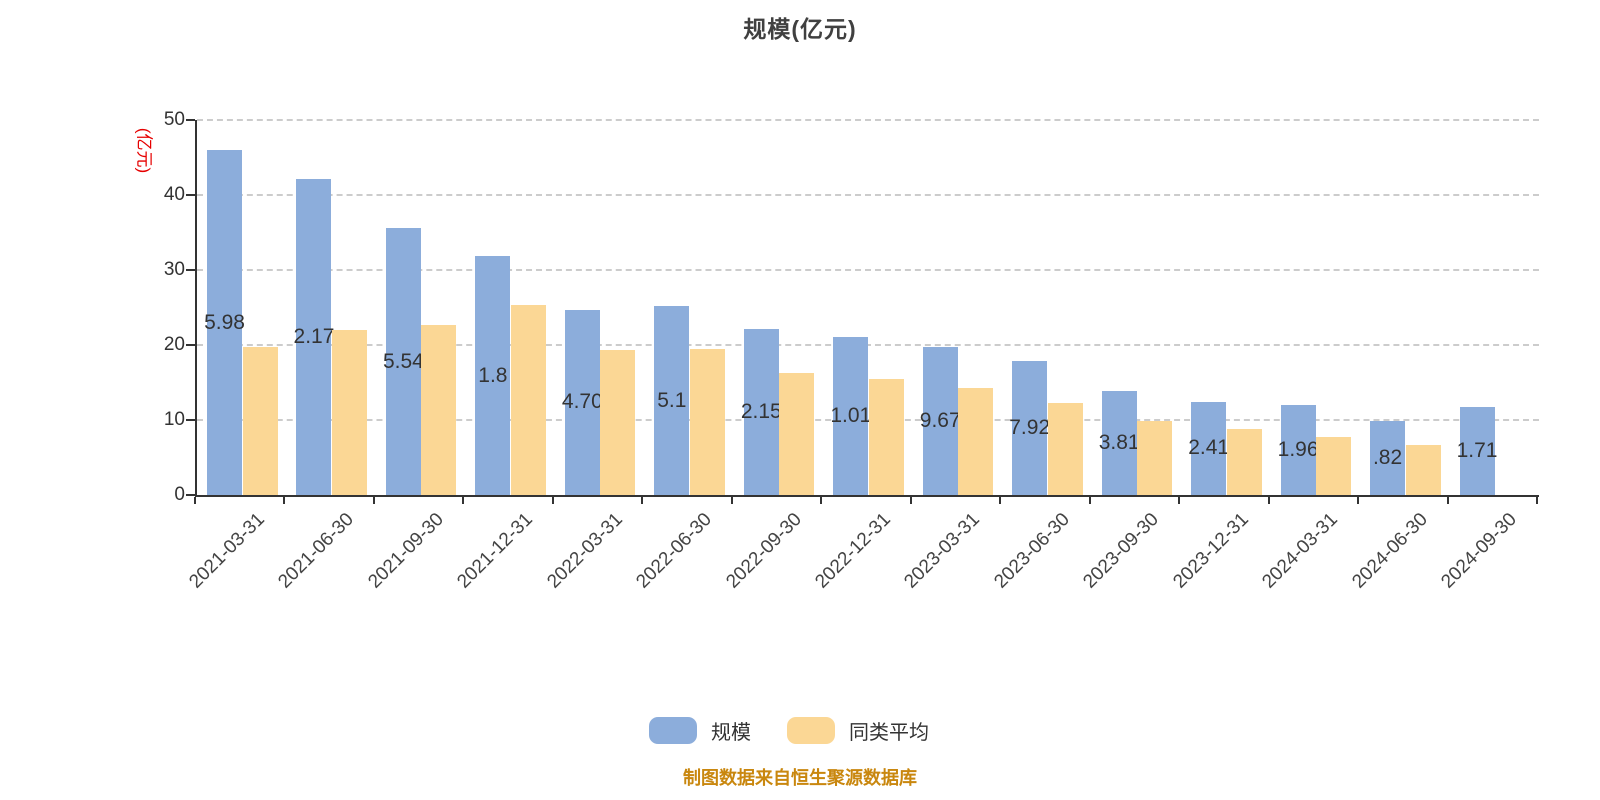  I want to click on bar-value-label: 2.41, so click(1209, 448).